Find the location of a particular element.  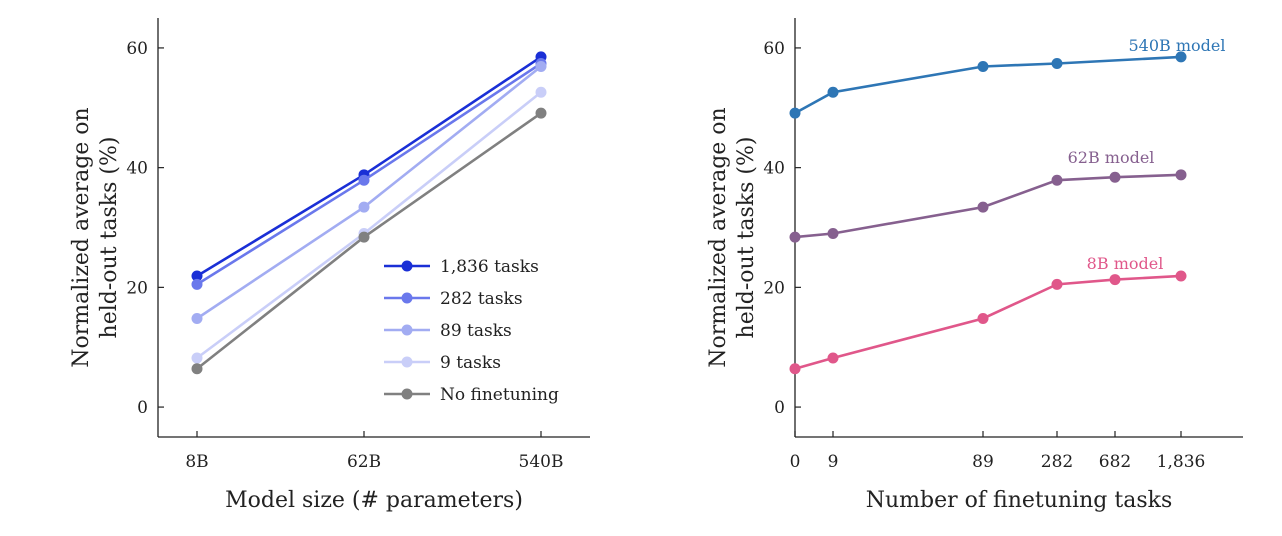

legend-label: 282 tasks is located at coordinates (481, 299).